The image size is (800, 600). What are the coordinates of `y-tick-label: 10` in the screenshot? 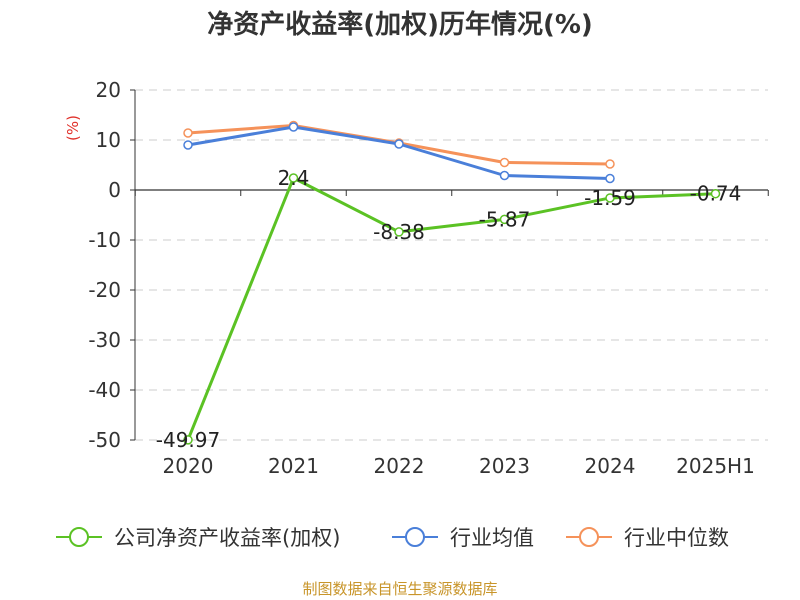 It's located at (108, 140).